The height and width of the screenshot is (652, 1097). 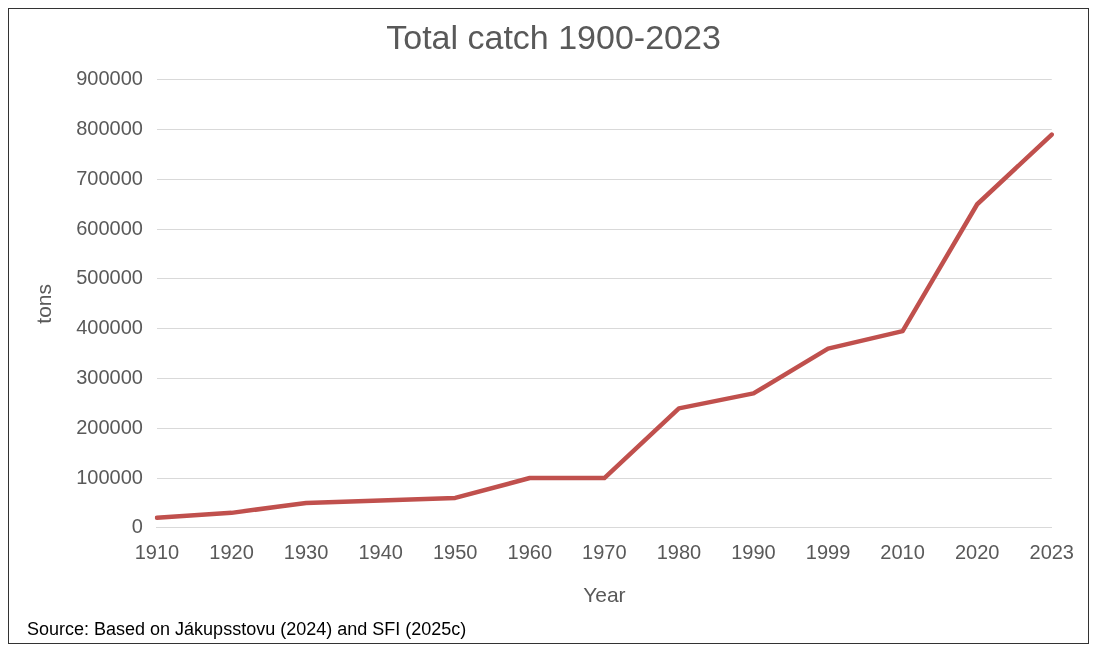 I want to click on x-tick-label: 1960, so click(x=530, y=552).